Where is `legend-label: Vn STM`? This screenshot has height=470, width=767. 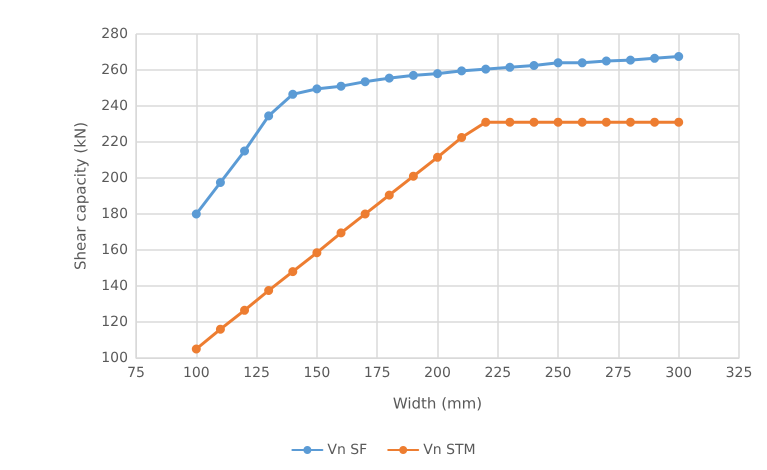
legend-label: Vn STM is located at coordinates (449, 450).